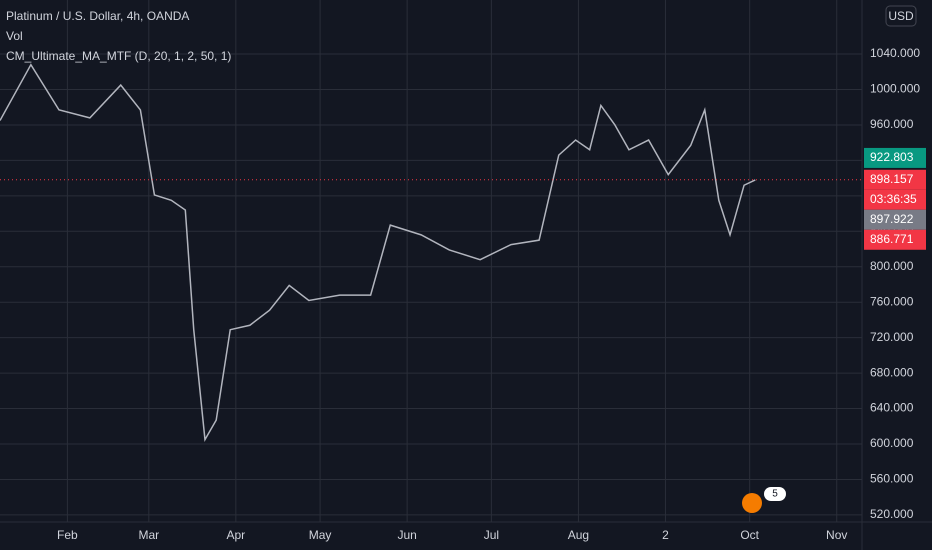  I want to click on y-tick-label: 1040.000, so click(895, 53).